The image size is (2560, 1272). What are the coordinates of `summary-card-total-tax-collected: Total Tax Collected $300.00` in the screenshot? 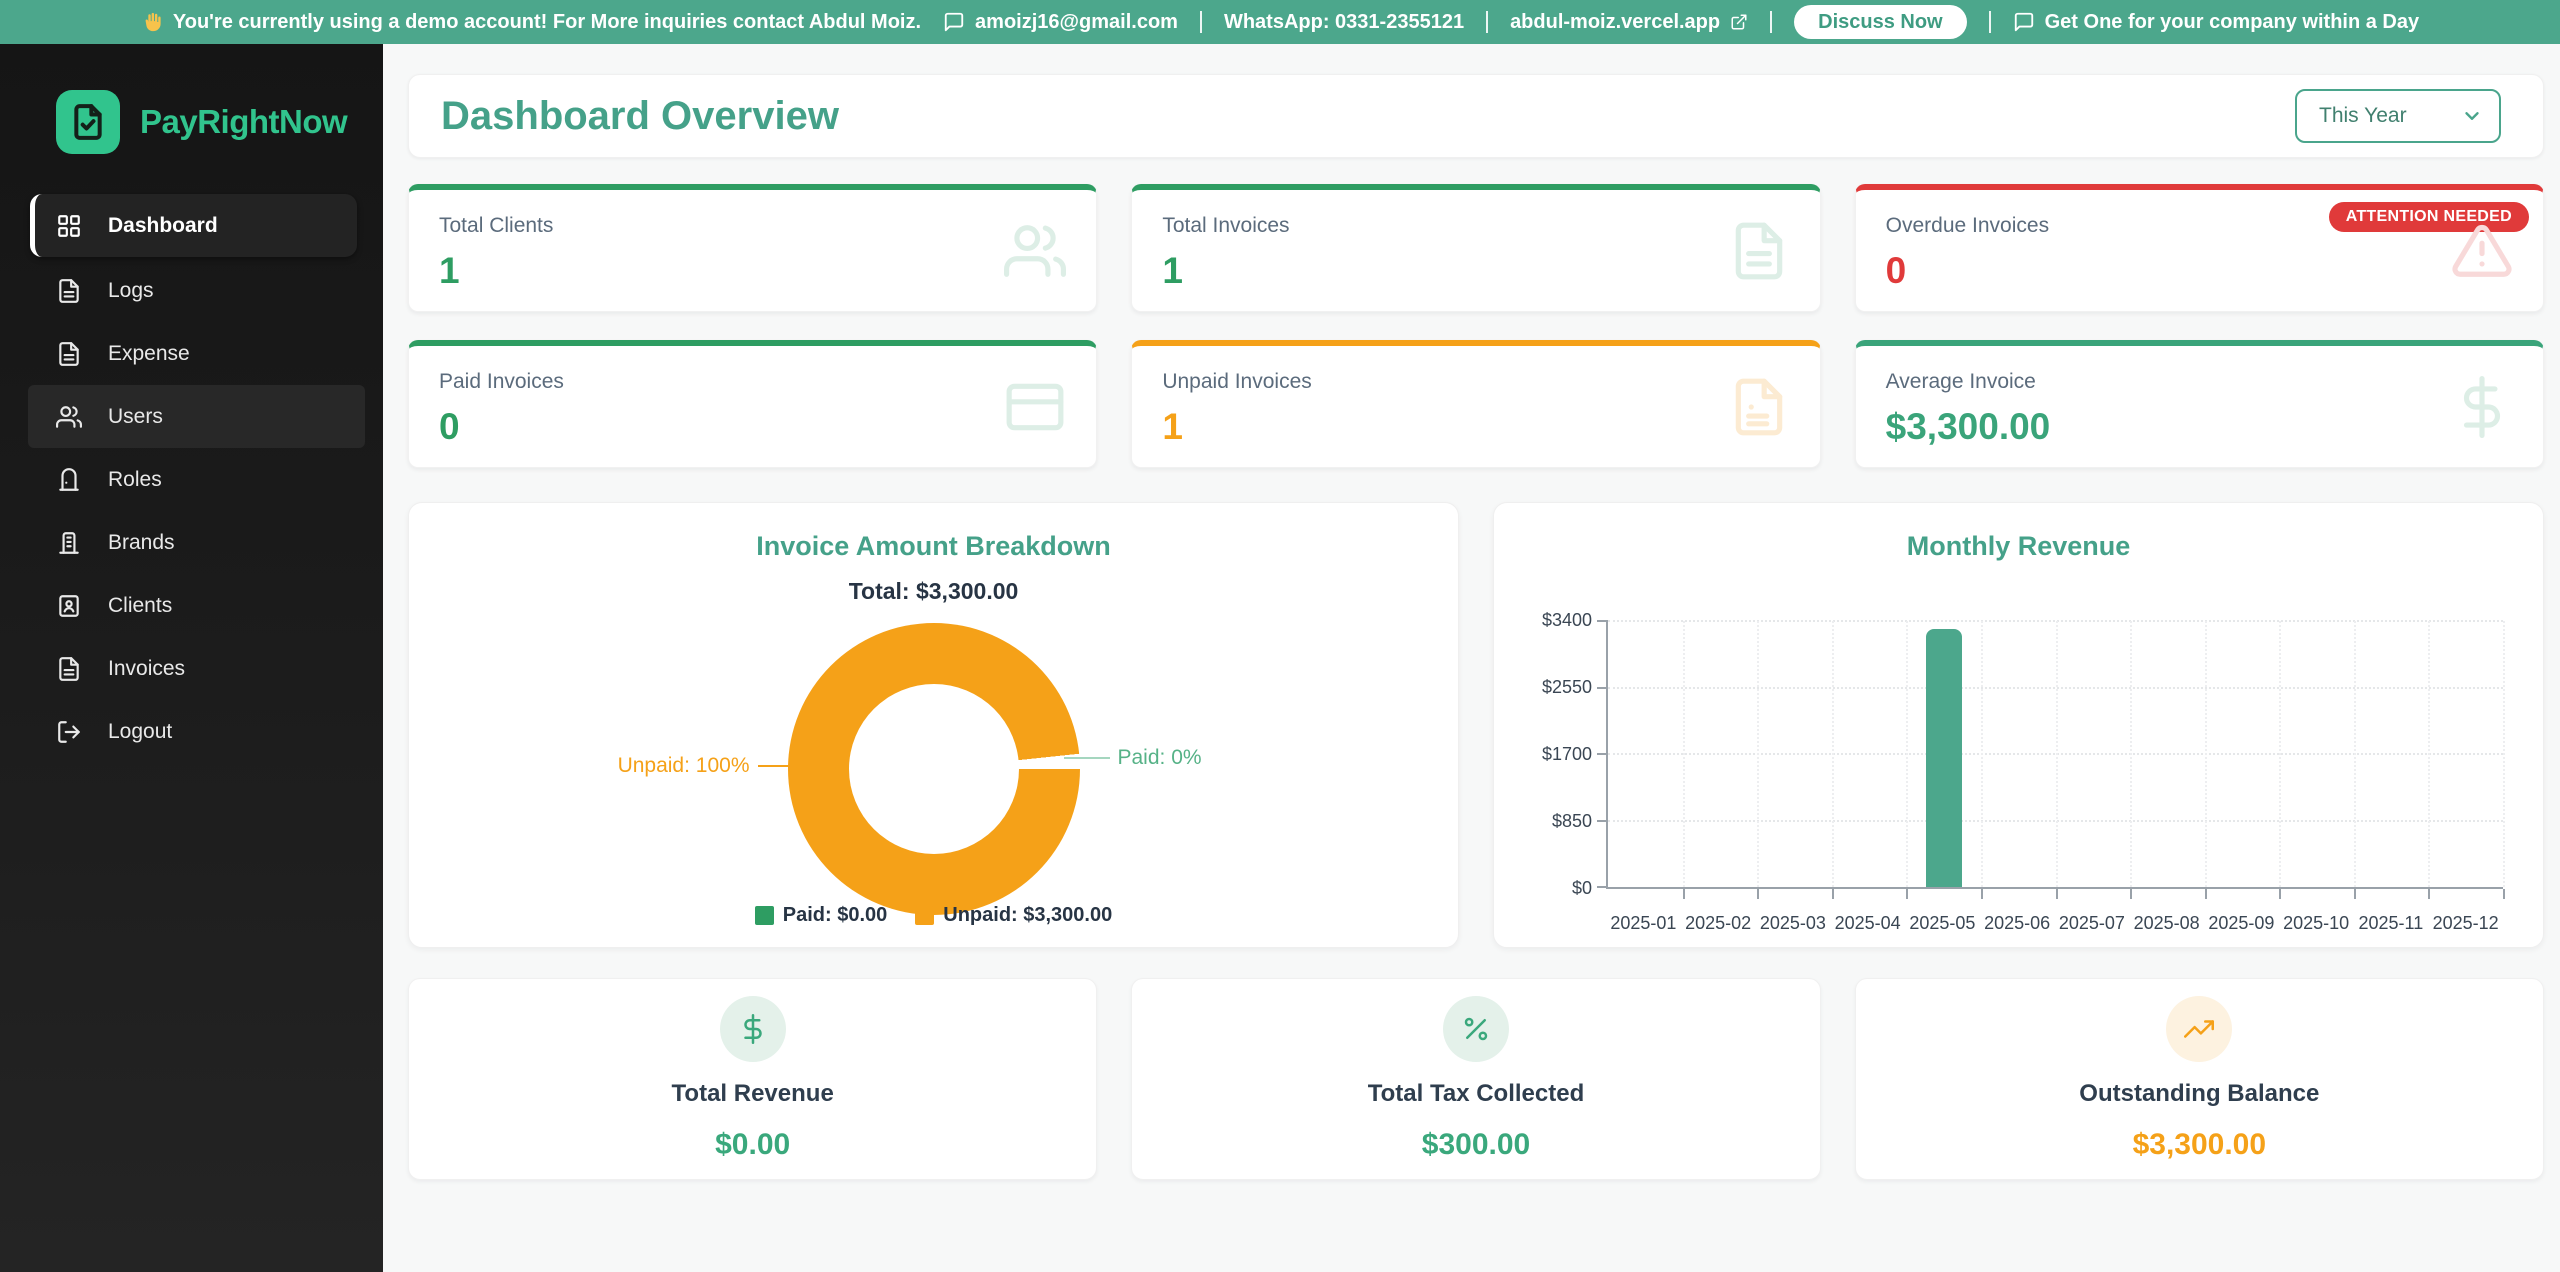 It's located at (1476, 1079).